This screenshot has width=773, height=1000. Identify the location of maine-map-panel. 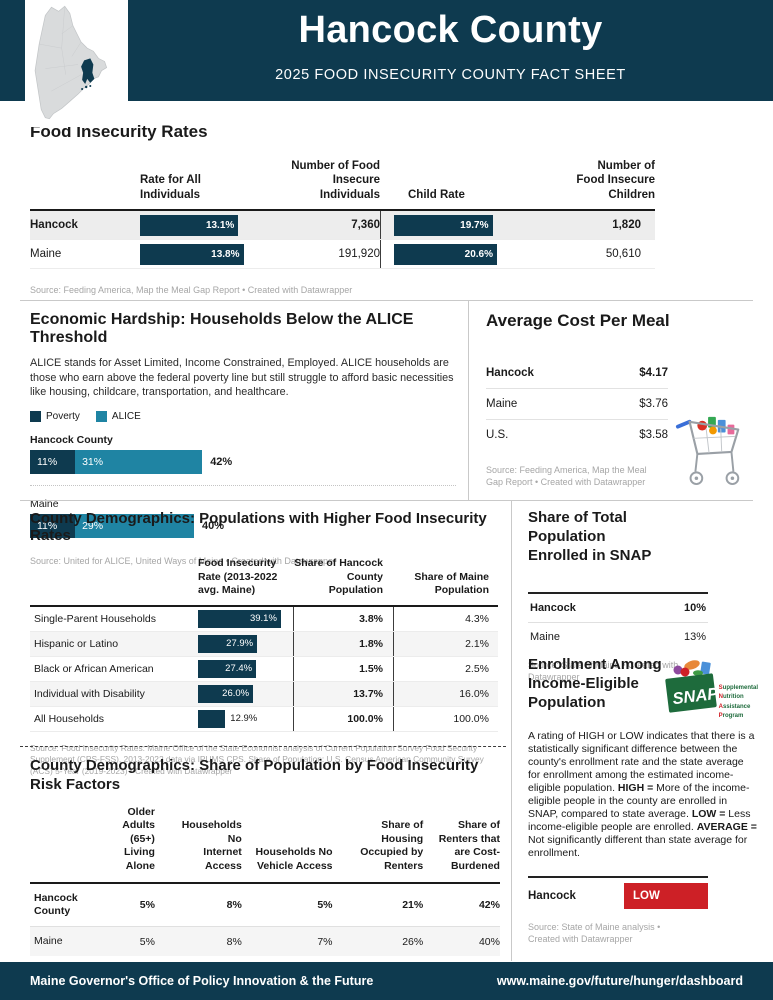
(76, 63).